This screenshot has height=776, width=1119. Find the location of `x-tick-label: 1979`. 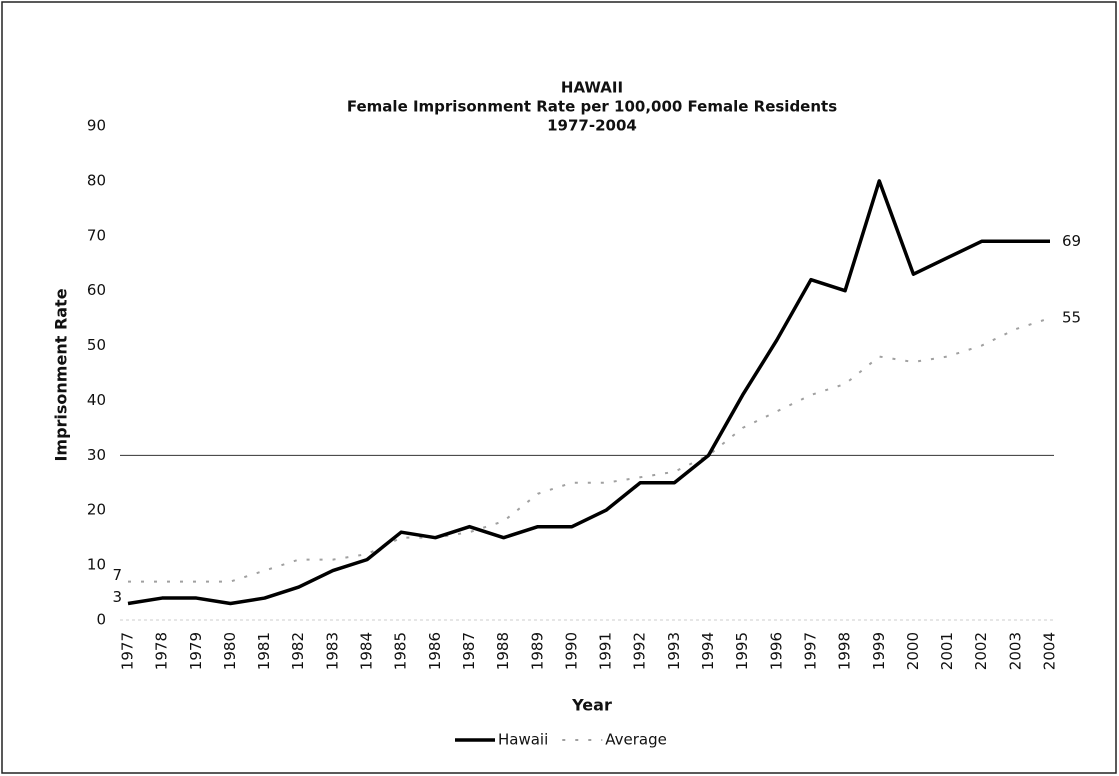

x-tick-label: 1979 is located at coordinates (196, 651).